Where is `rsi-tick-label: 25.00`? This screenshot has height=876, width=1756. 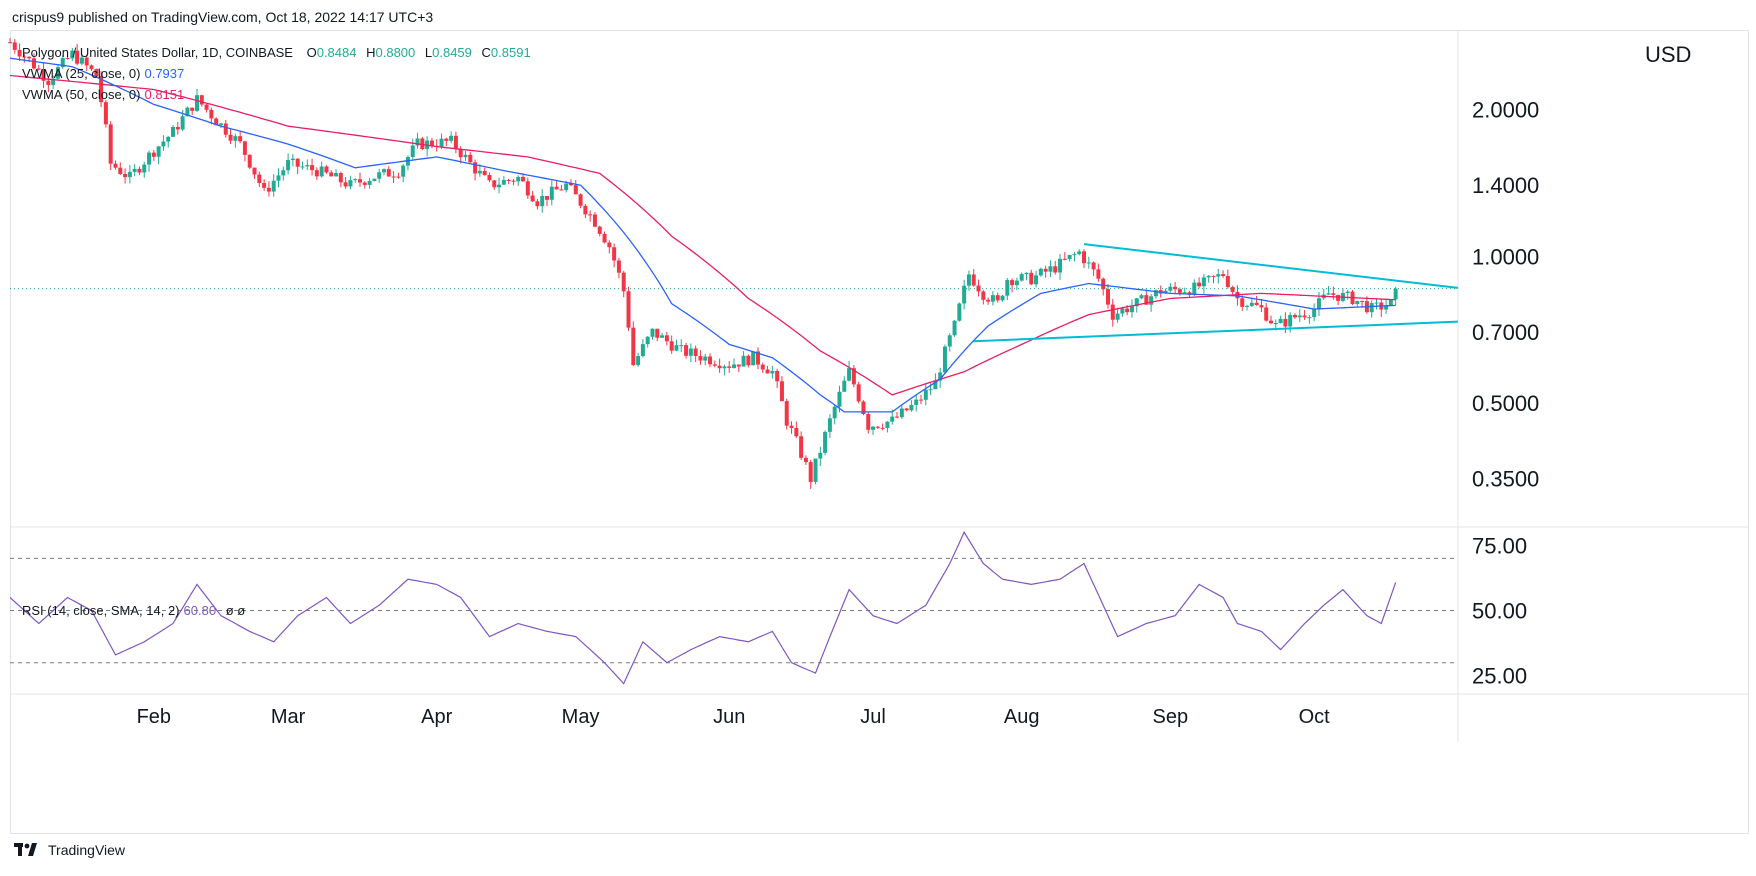 rsi-tick-label: 25.00 is located at coordinates (1499, 676).